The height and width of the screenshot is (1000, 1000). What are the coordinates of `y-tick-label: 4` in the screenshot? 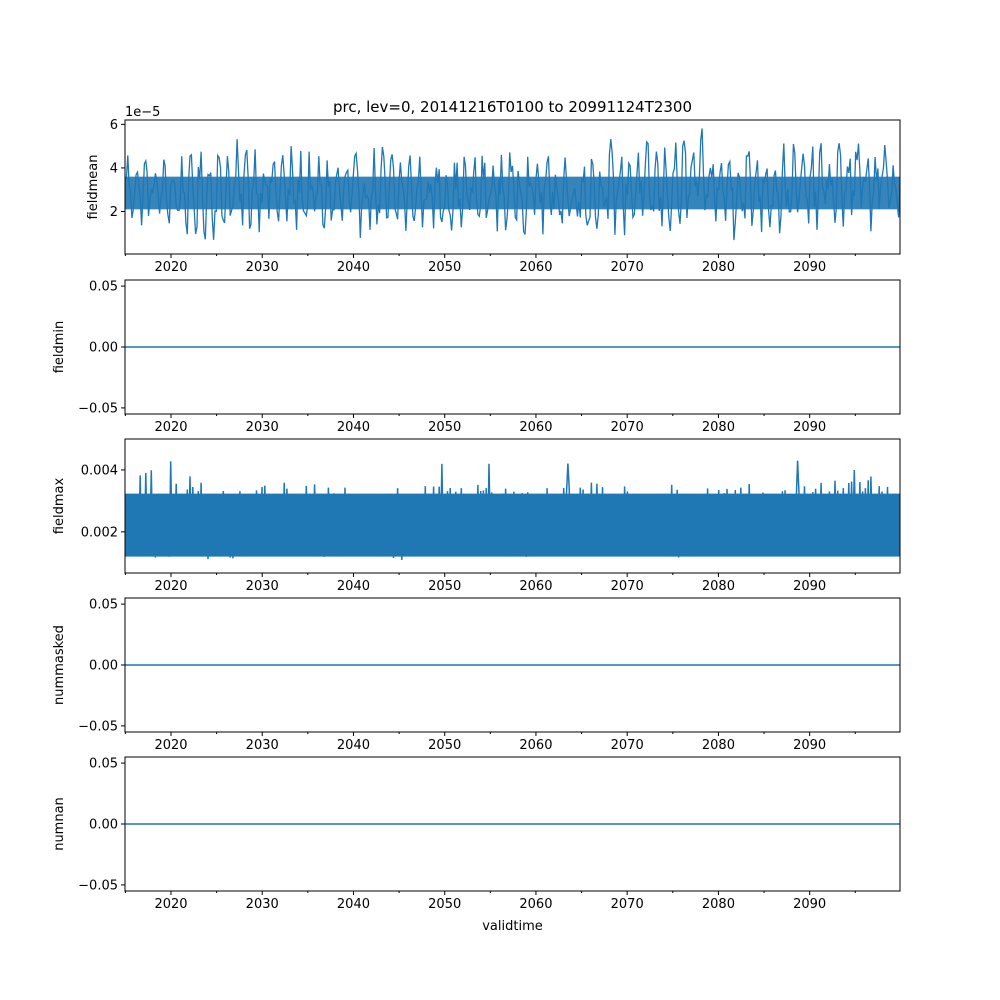 It's located at (114, 168).